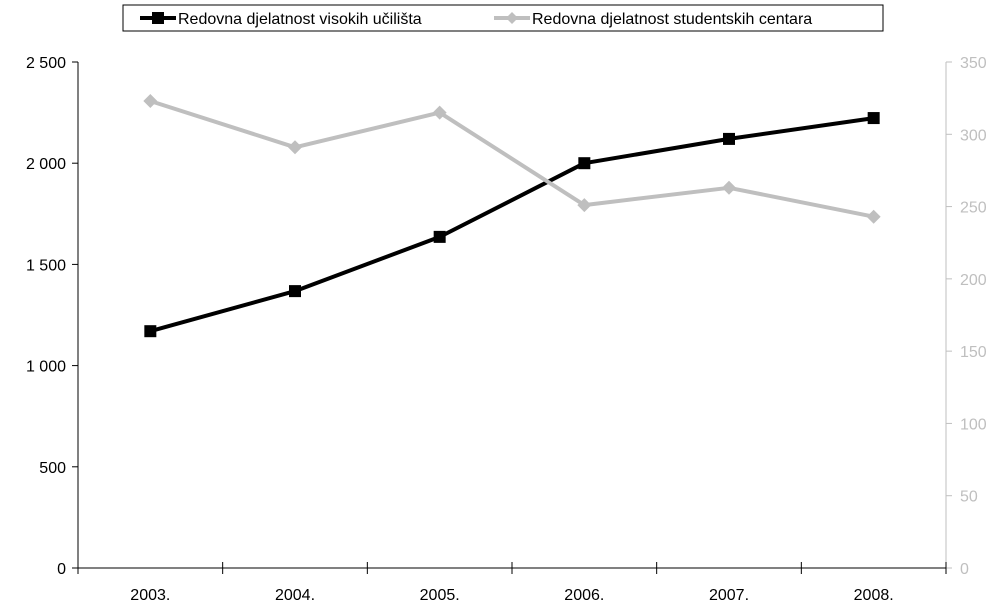 The height and width of the screenshot is (605, 1003). What do you see at coordinates (969, 497) in the screenshot?
I see `y-right-tick-label: 50` at bounding box center [969, 497].